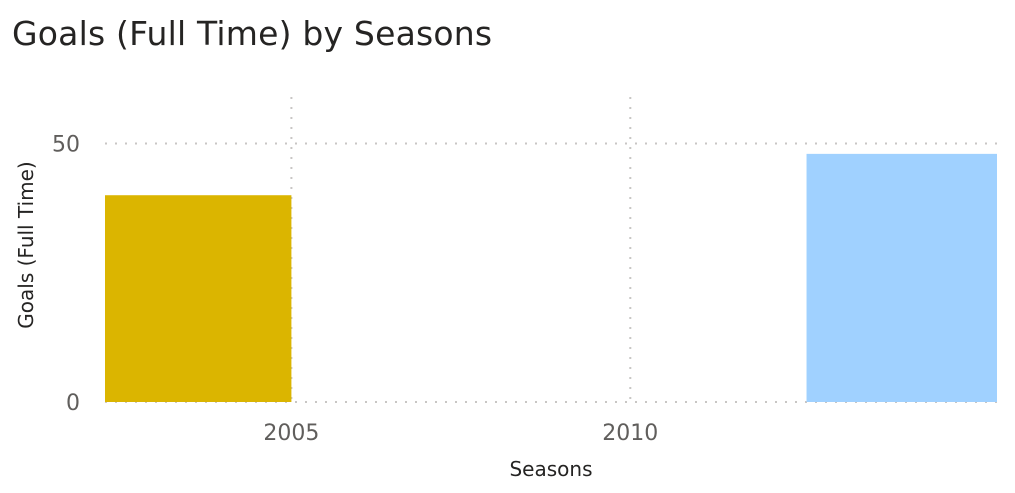 Image resolution: width=1015 pixels, height=493 pixels. What do you see at coordinates (291, 433) in the screenshot?
I see `x-tick-label-2005: 2005` at bounding box center [291, 433].